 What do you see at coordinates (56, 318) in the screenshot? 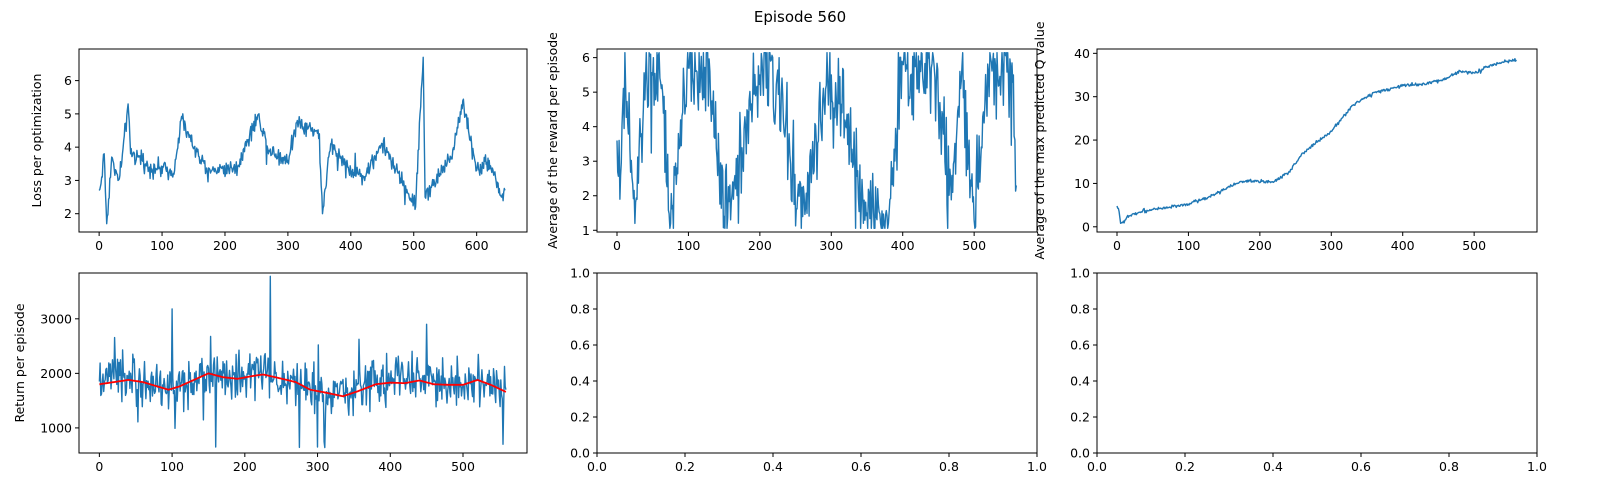
I see `y-tick-label: 3000` at bounding box center [56, 318].